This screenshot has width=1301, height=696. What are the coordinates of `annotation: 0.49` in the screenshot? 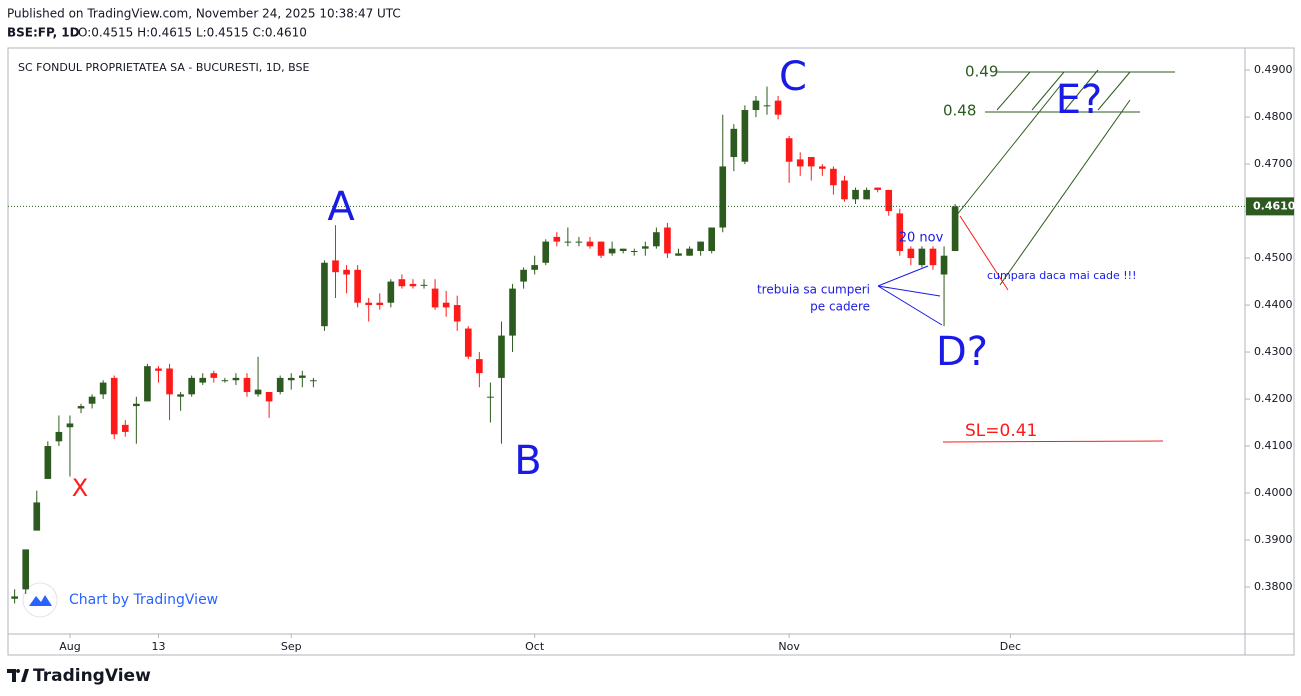 It's located at (981, 72).